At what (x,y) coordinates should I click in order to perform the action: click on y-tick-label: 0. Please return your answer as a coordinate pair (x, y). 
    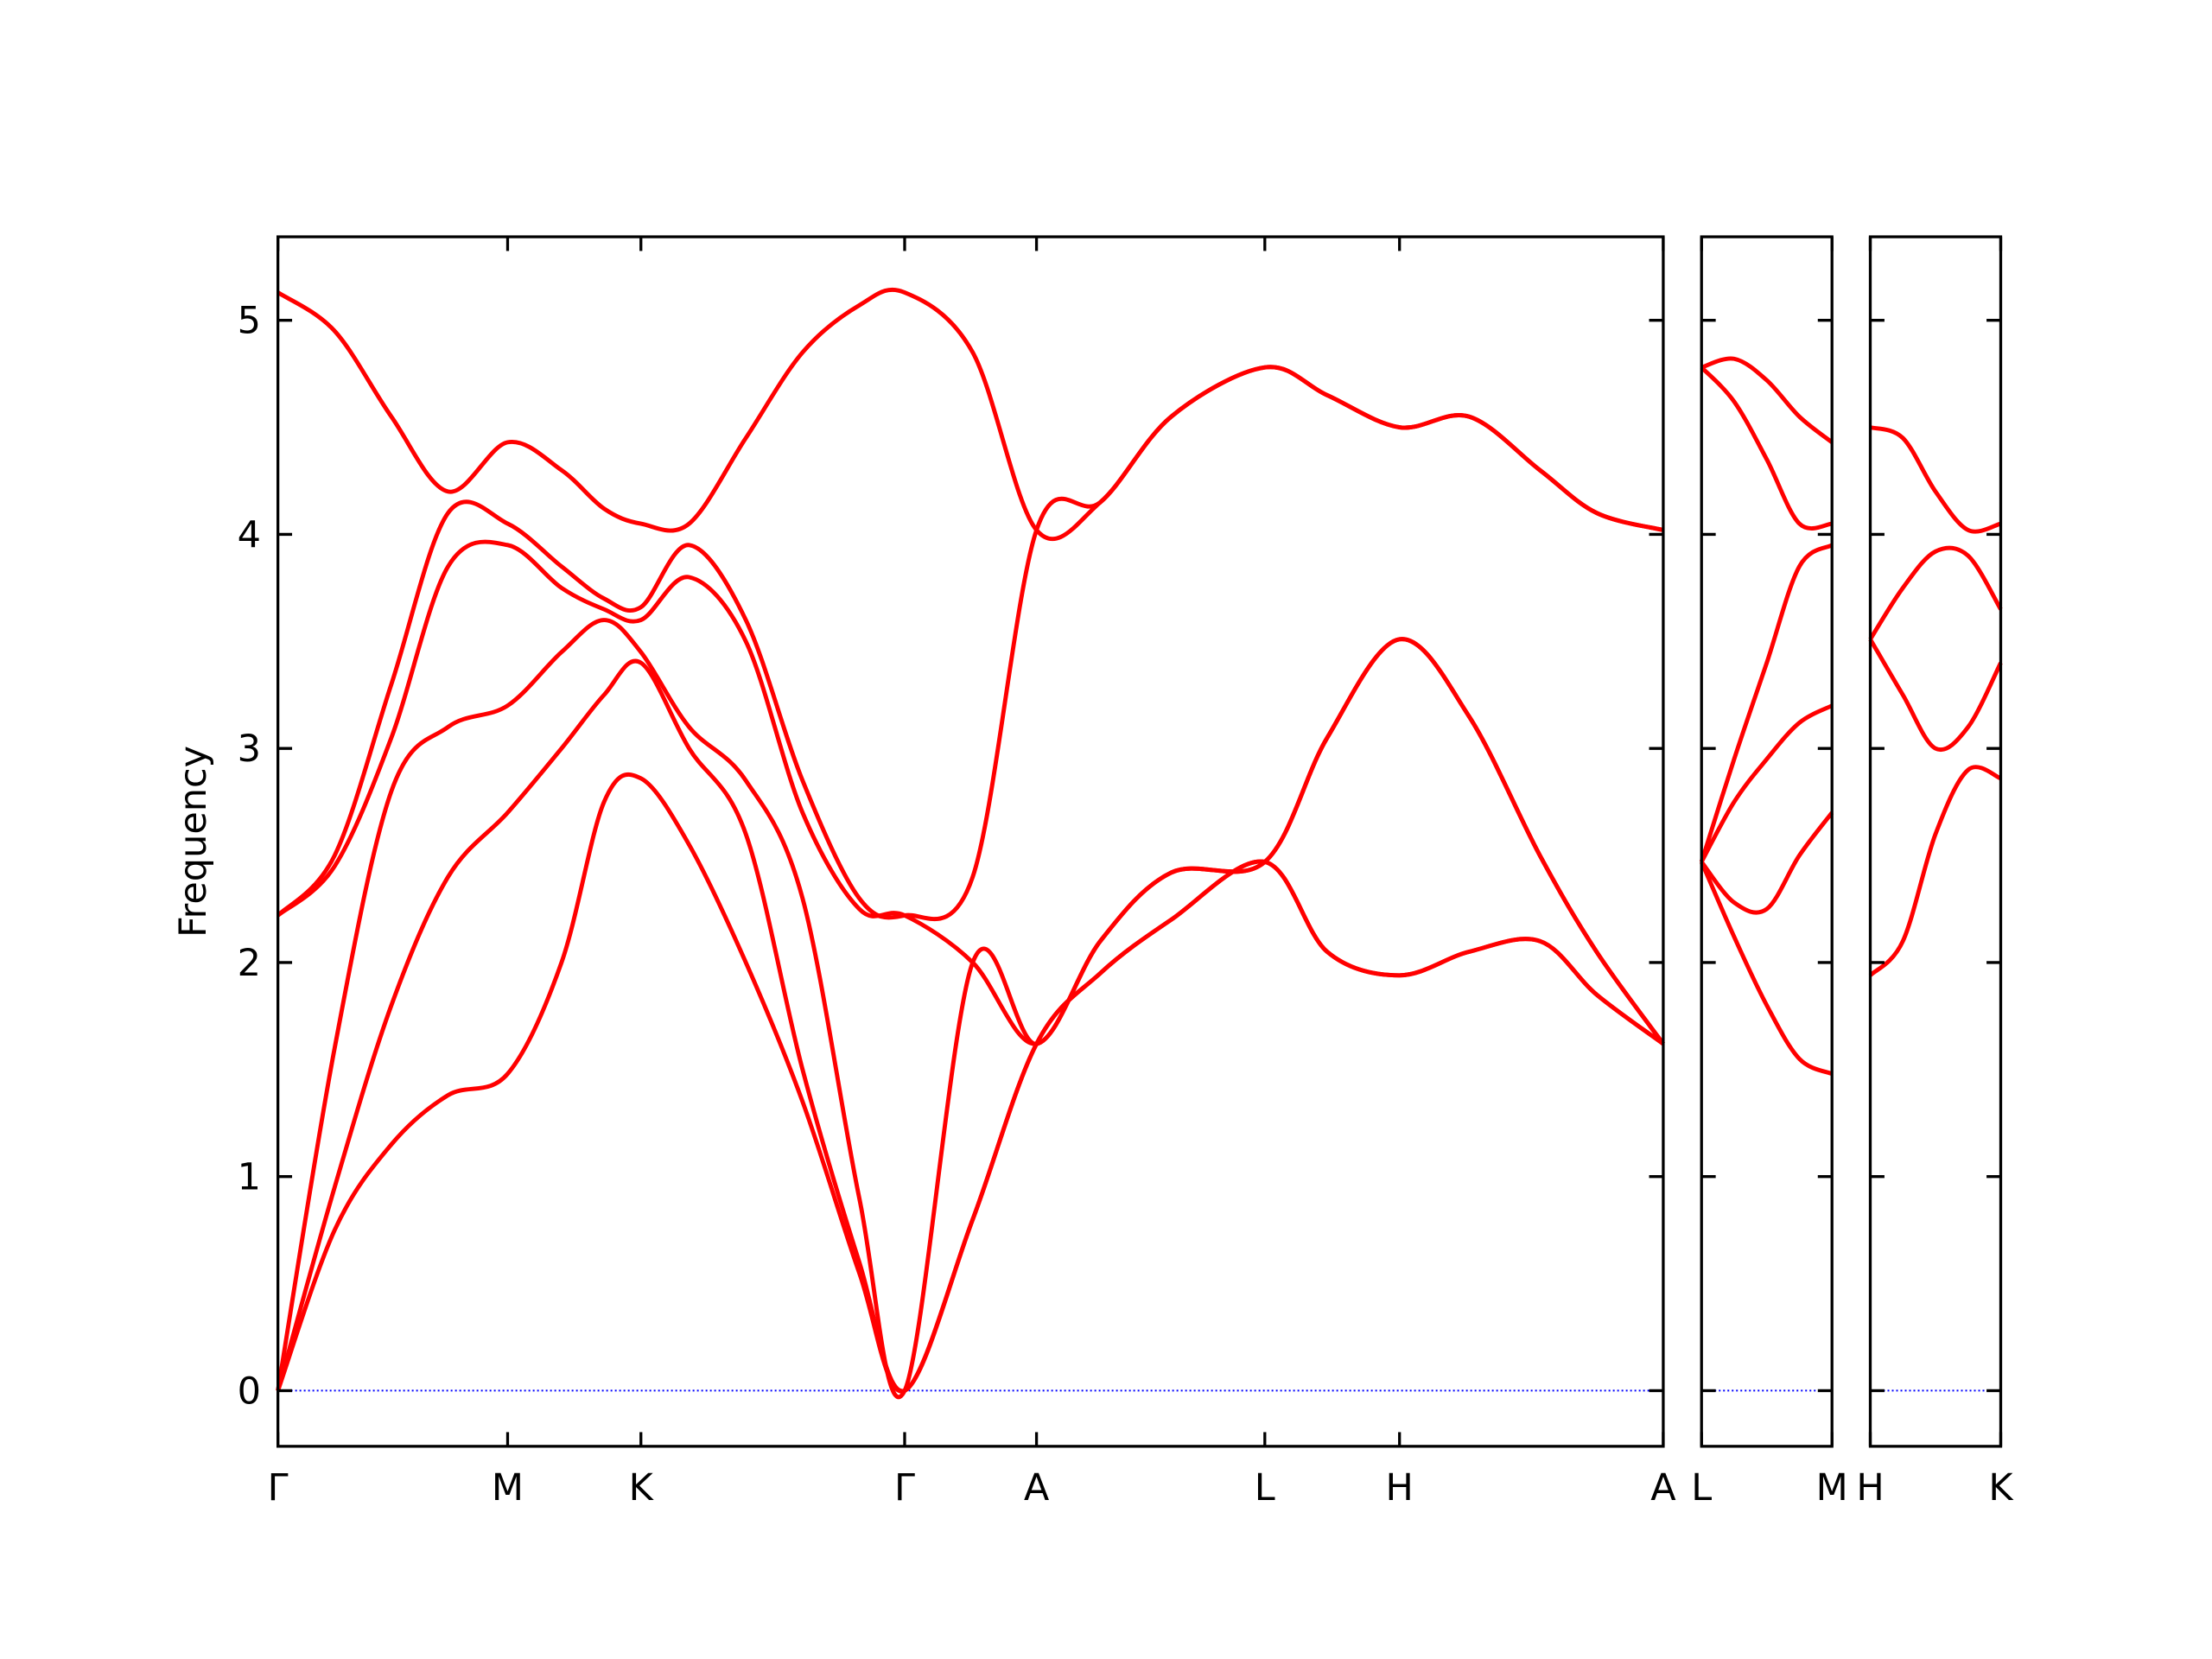
    Looking at the image, I should click on (249, 1391).